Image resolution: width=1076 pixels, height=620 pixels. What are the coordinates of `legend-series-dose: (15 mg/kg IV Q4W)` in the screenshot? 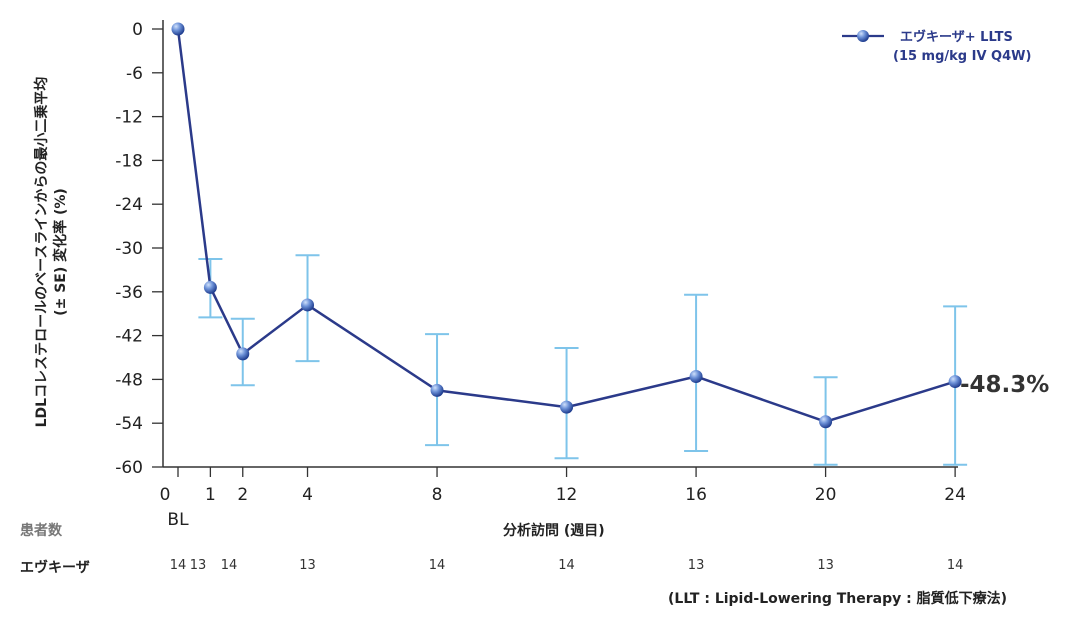 It's located at (962, 56).